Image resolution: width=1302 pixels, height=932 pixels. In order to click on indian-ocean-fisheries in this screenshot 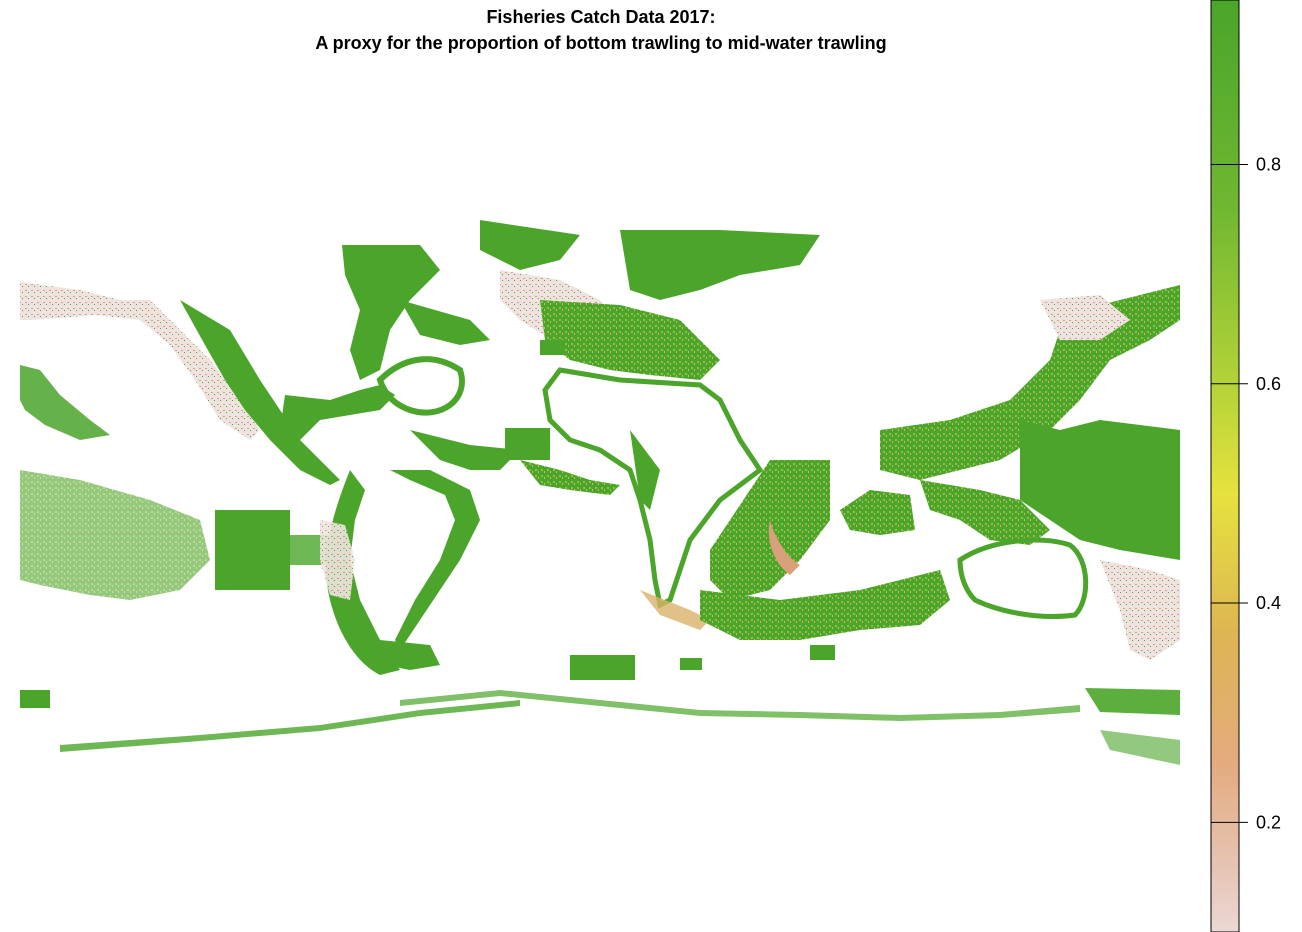, I will do `click(760, 570)`.